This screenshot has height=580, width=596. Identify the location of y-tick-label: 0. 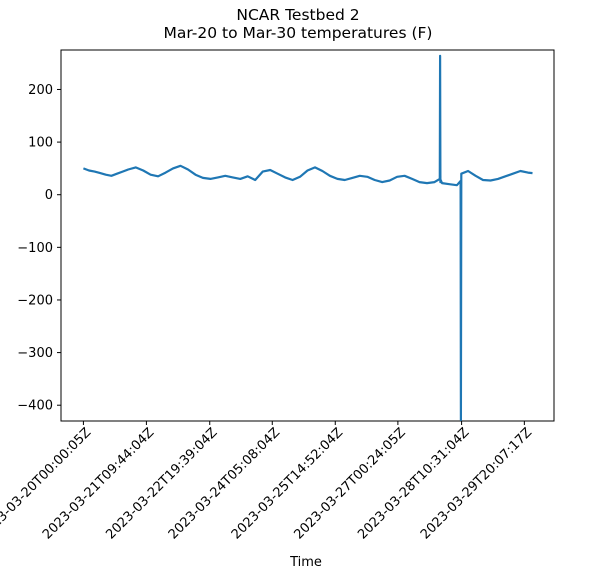
(49, 195).